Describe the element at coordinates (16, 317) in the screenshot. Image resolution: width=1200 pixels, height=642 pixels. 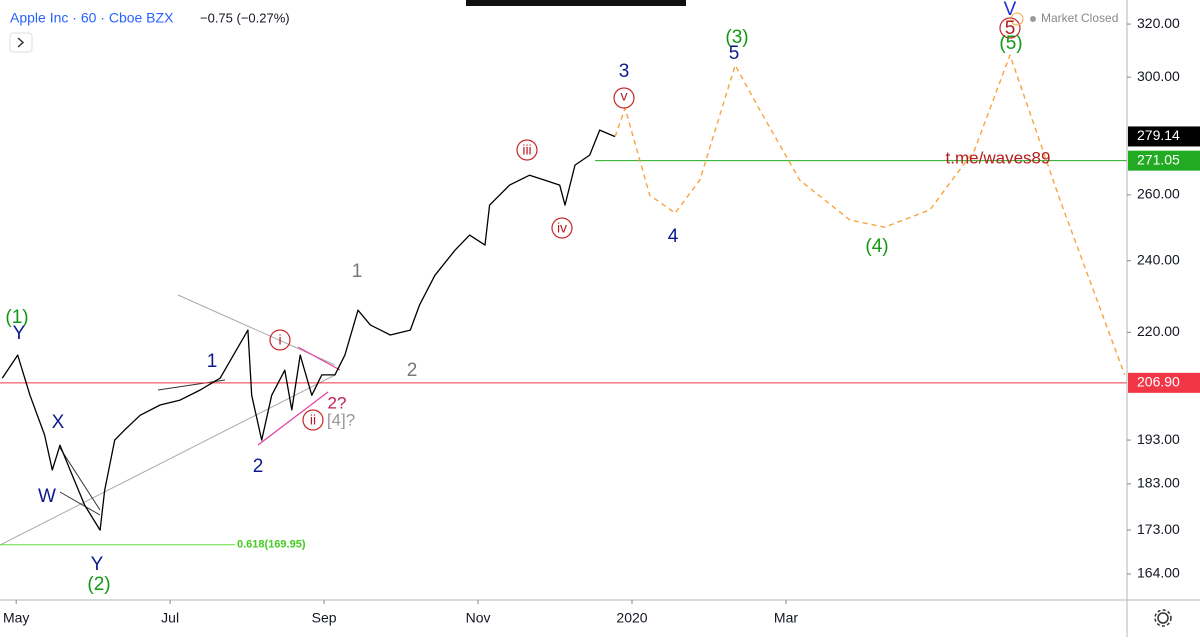
I see `wave-label: (1)` at that location.